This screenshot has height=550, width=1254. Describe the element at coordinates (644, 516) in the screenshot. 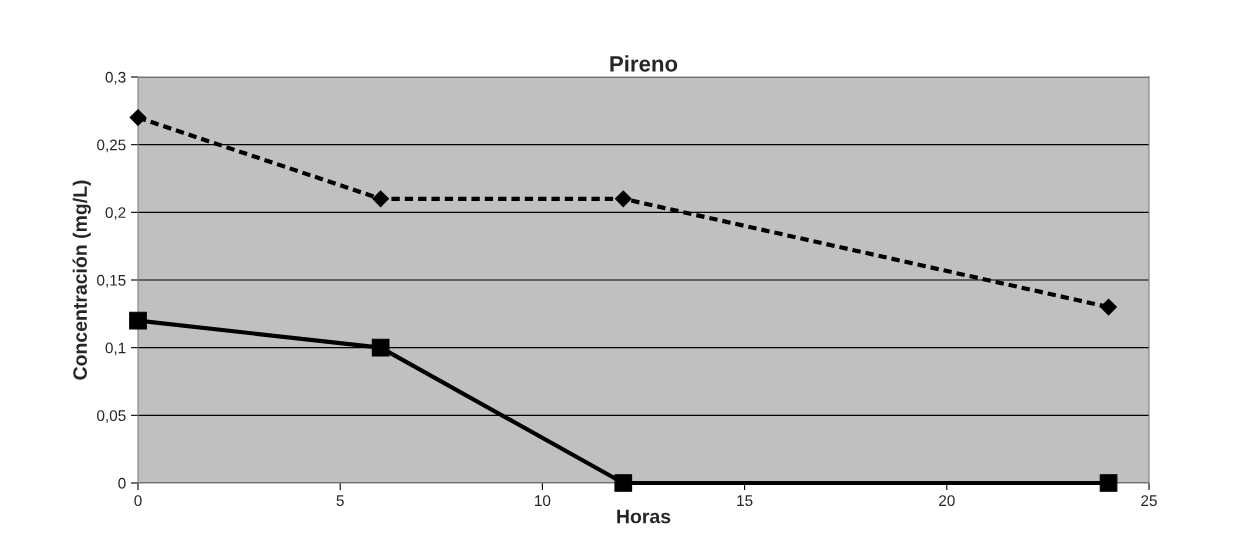

I see `x-axis-title: Horas` at that location.